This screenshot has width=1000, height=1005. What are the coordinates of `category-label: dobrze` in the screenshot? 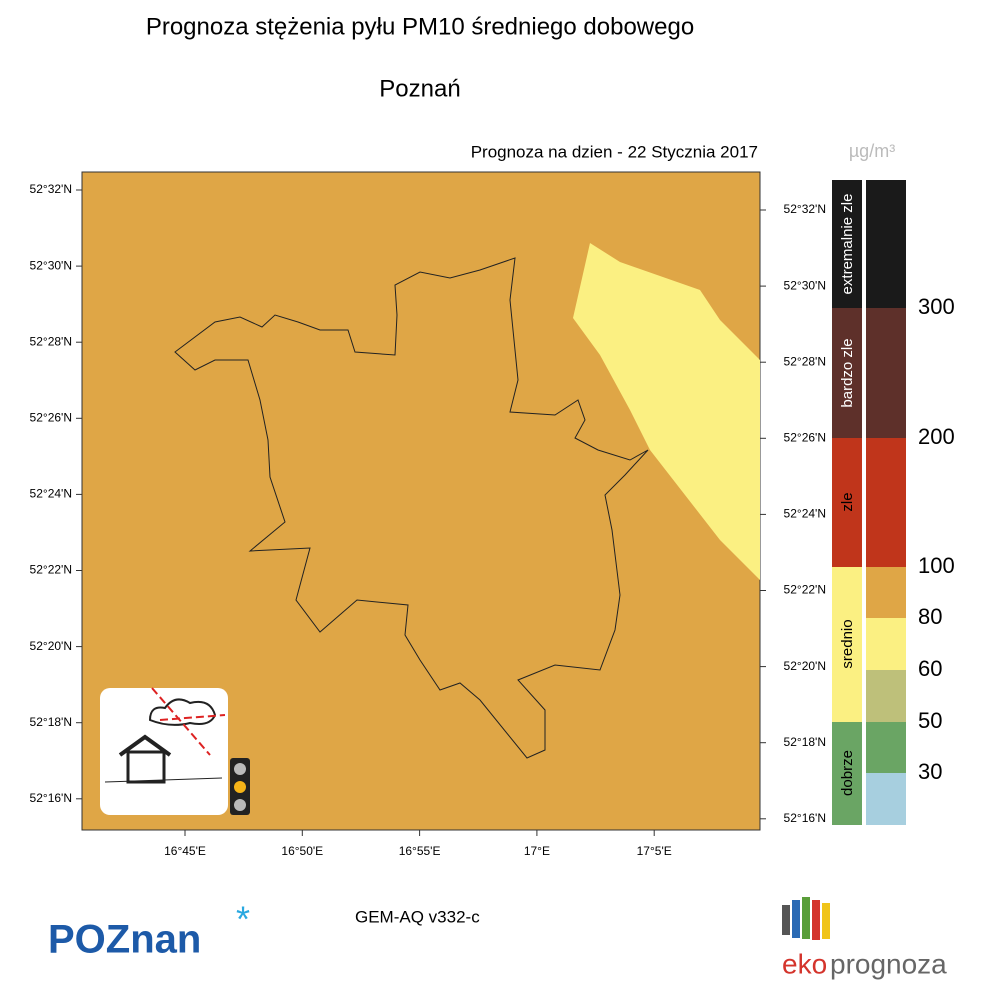 It's located at (847, 773).